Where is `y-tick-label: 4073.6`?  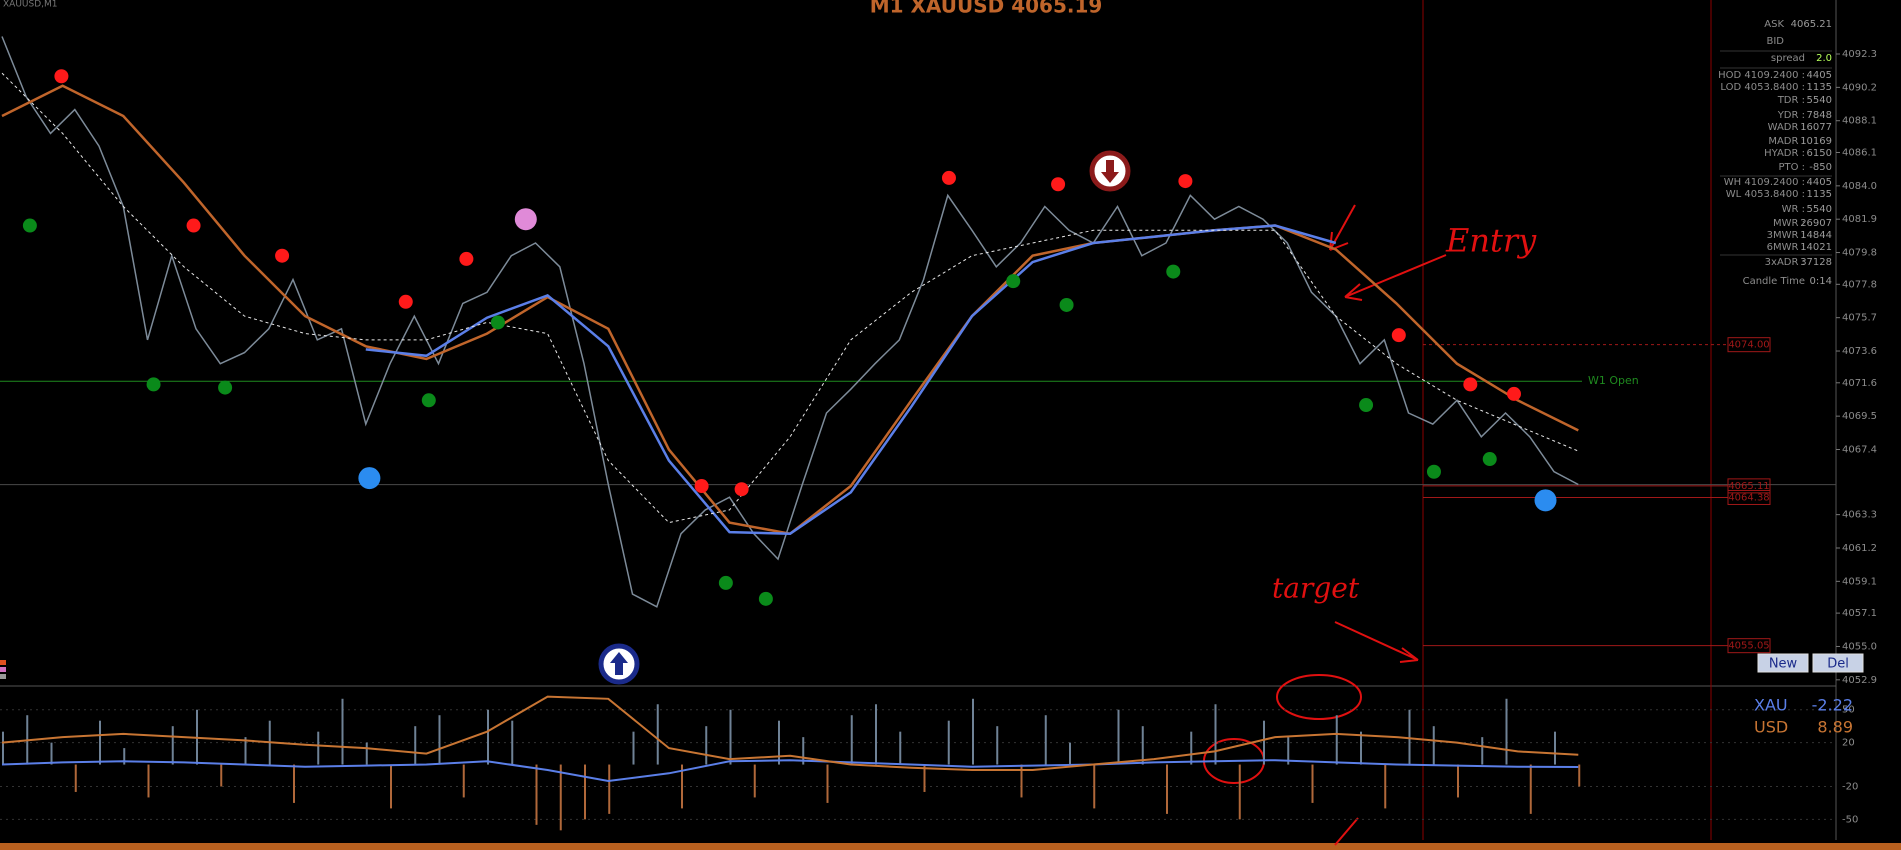 y-tick-label: 4073.6 is located at coordinates (1859, 351).